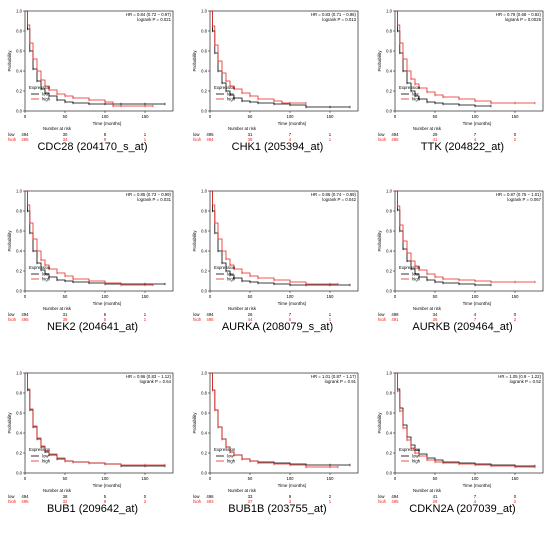  I want to click on risk-count-low: 496, so click(210, 496).